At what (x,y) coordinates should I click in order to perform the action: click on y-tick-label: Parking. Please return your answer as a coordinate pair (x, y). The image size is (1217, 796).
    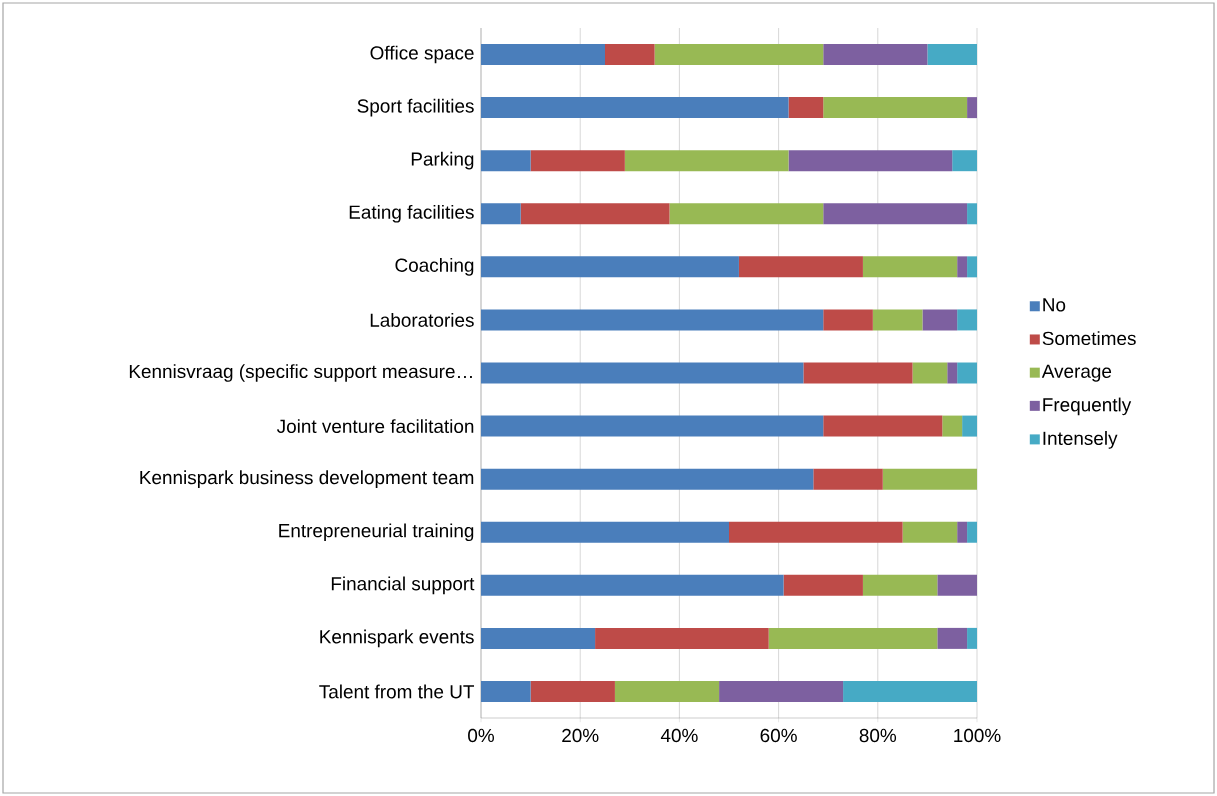
    Looking at the image, I should click on (442, 160).